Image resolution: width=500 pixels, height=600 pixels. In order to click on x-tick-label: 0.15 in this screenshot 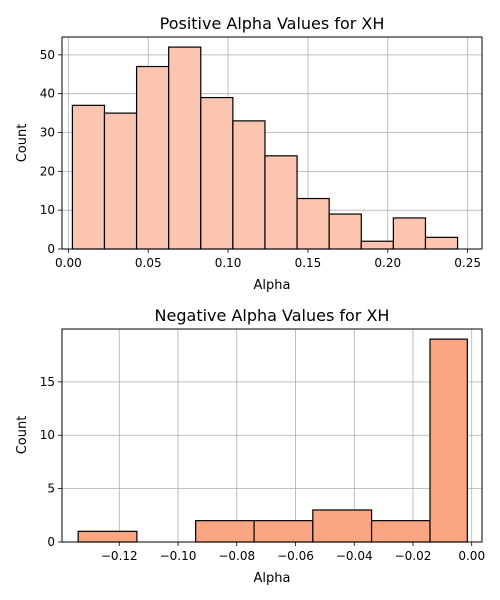, I will do `click(308, 263)`.